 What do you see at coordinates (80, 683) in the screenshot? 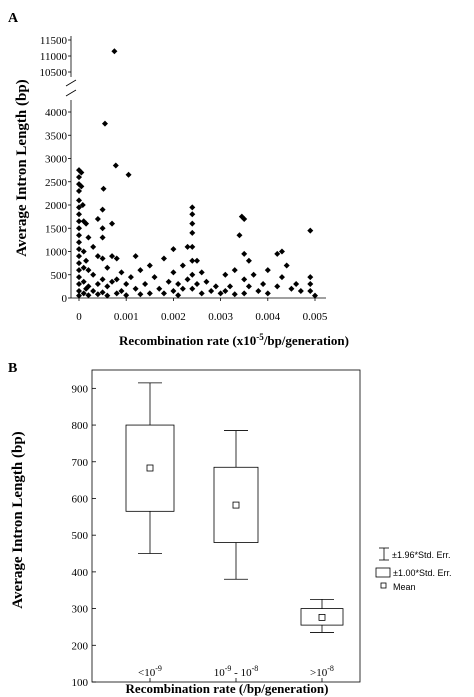
I see `y-tick-label: 100` at bounding box center [80, 683].